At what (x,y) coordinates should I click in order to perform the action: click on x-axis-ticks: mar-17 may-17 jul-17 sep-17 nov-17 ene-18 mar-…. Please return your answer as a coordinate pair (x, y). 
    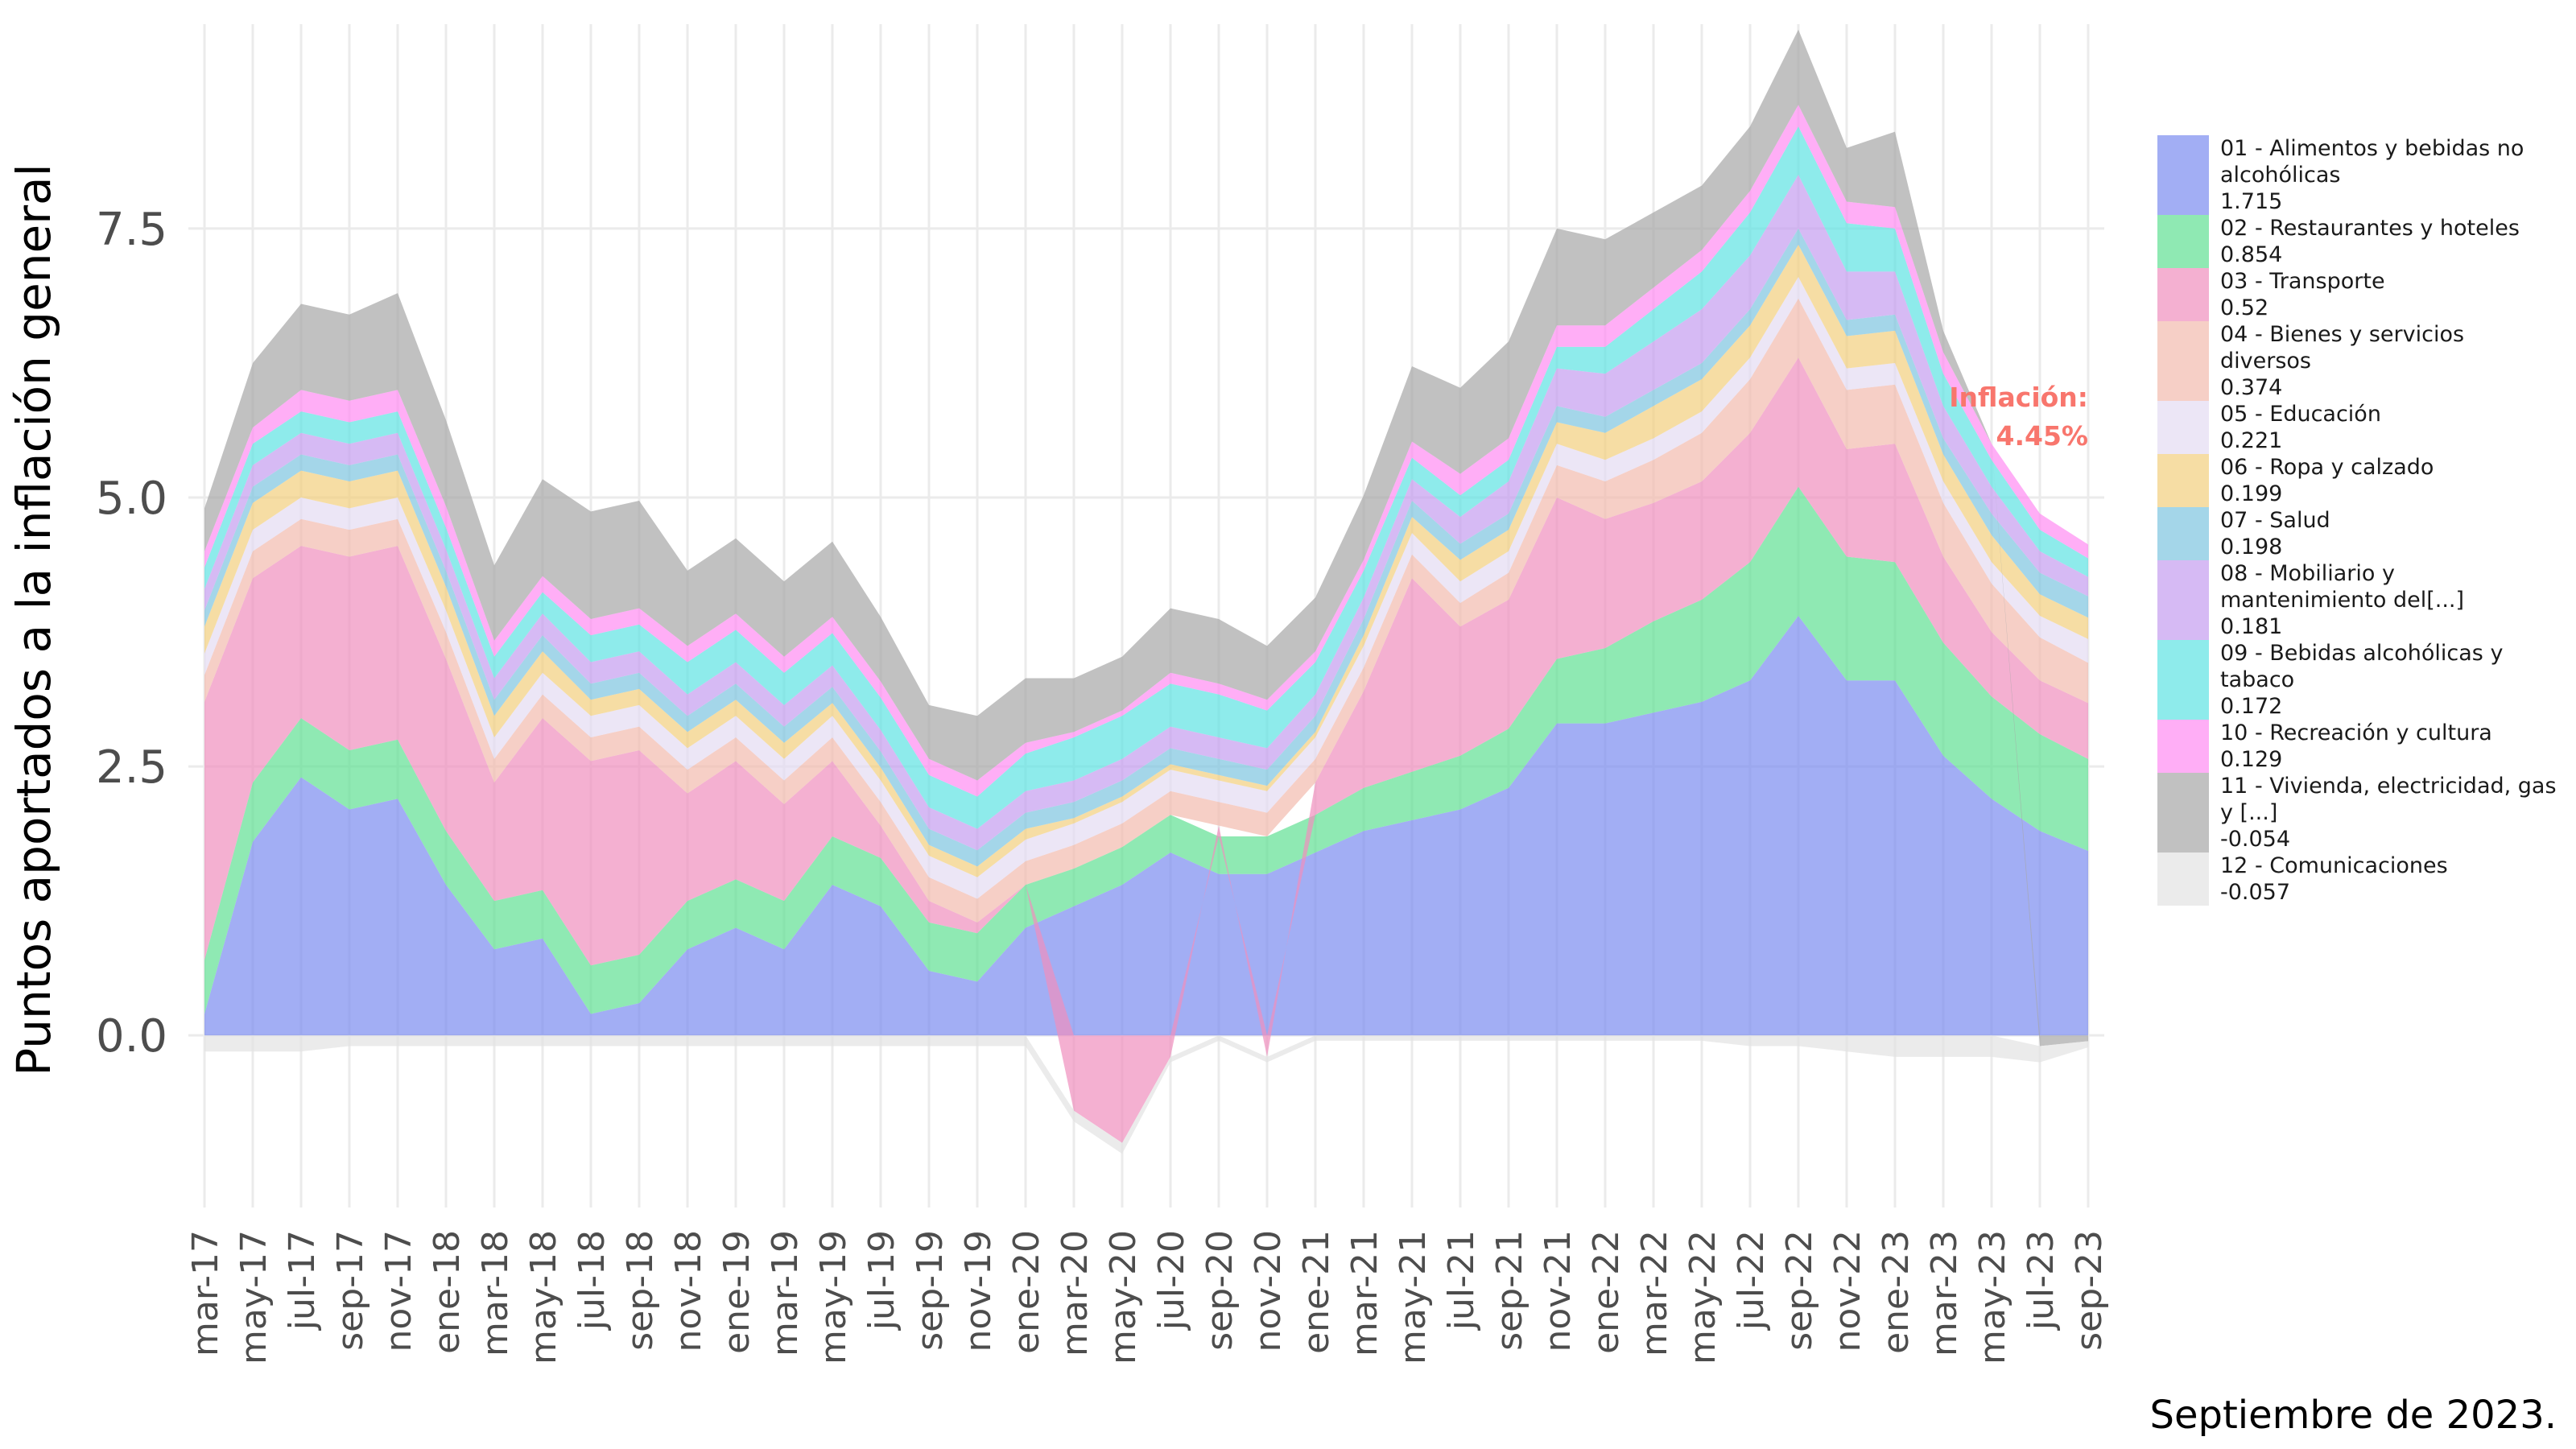
    Looking at the image, I should click on (1147, 1297).